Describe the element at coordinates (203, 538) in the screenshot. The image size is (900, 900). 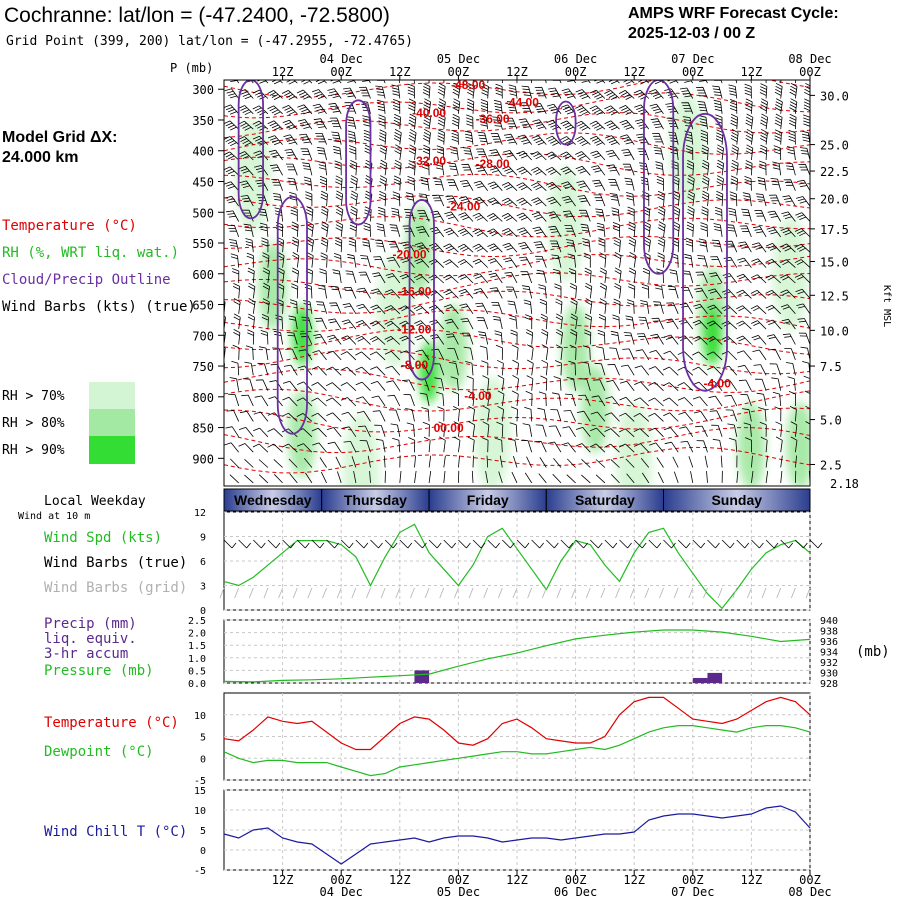
I see `wind-speed-panel-tick-label: 9` at that location.